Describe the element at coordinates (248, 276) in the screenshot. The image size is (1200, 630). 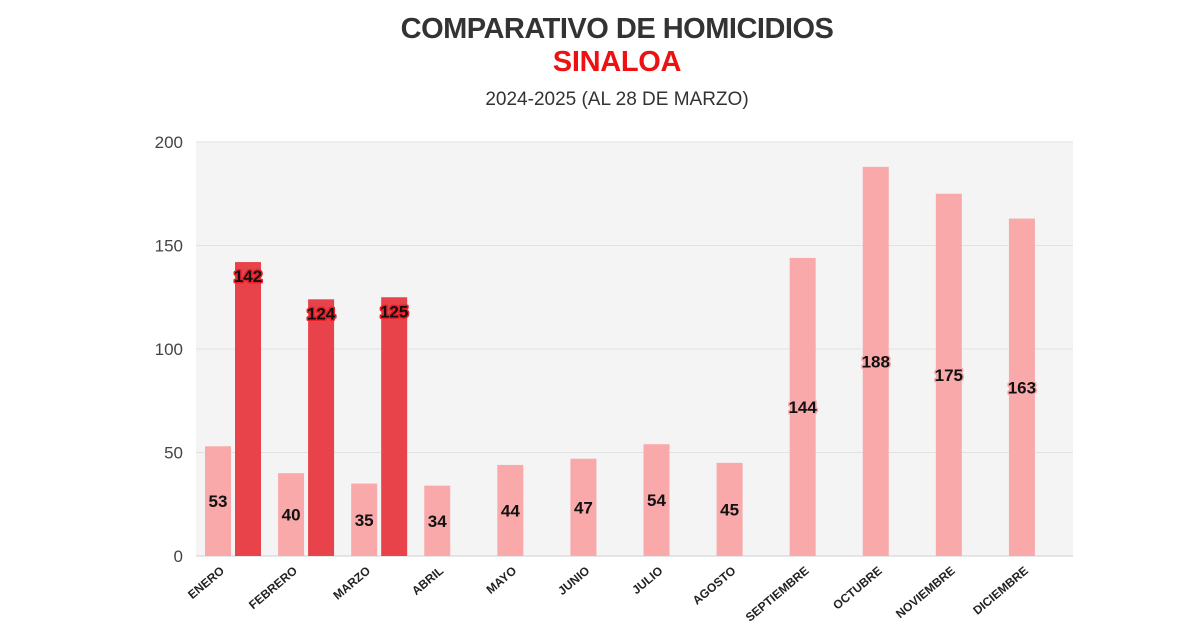
I see `data-label-2025-enero: 142` at that location.